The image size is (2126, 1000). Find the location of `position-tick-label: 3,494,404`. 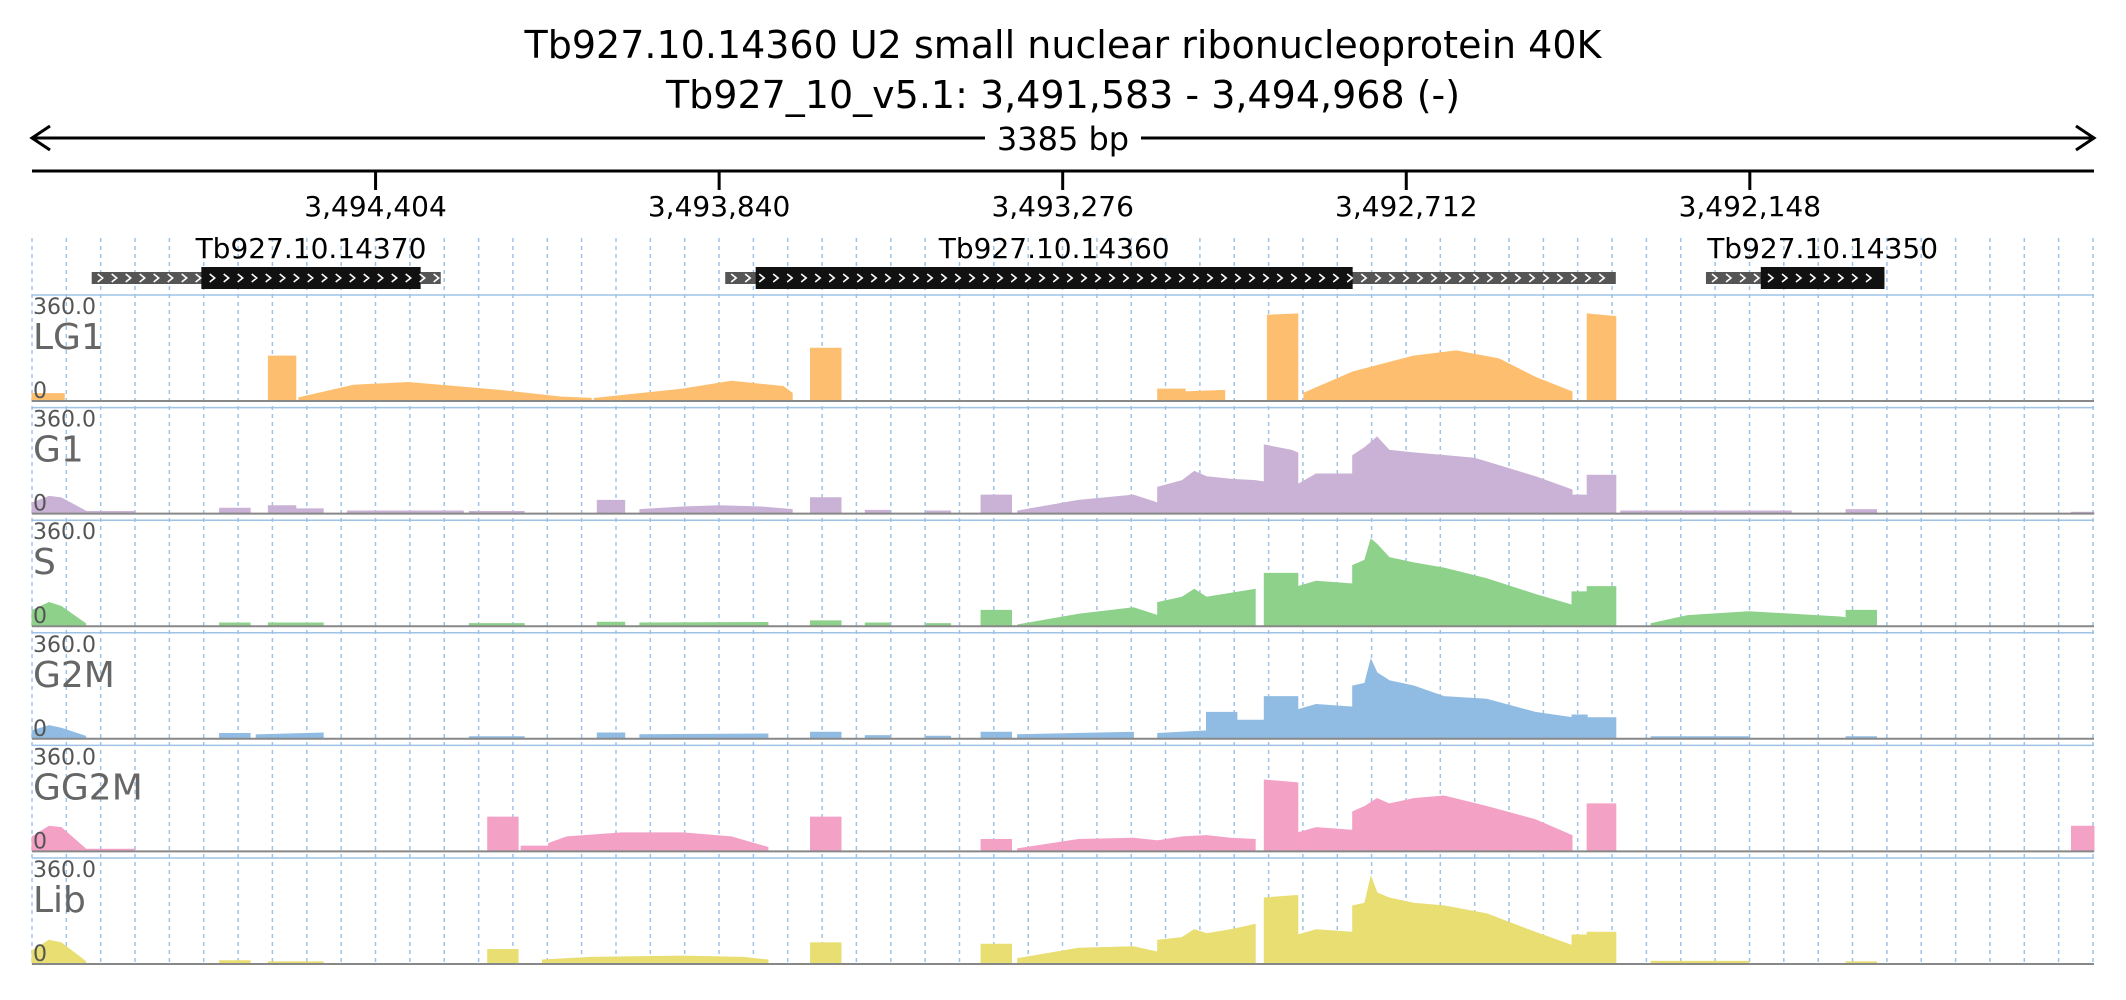

position-tick-label: 3,494,404 is located at coordinates (375, 206).